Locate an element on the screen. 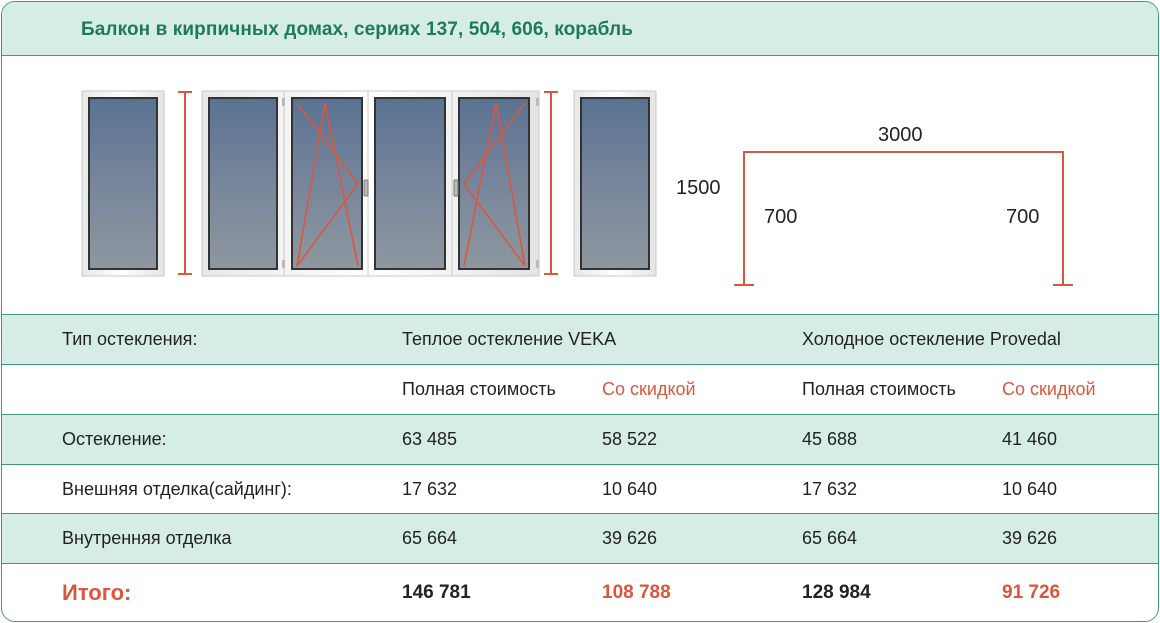  balcony-plan is located at coordinates (903, 218).